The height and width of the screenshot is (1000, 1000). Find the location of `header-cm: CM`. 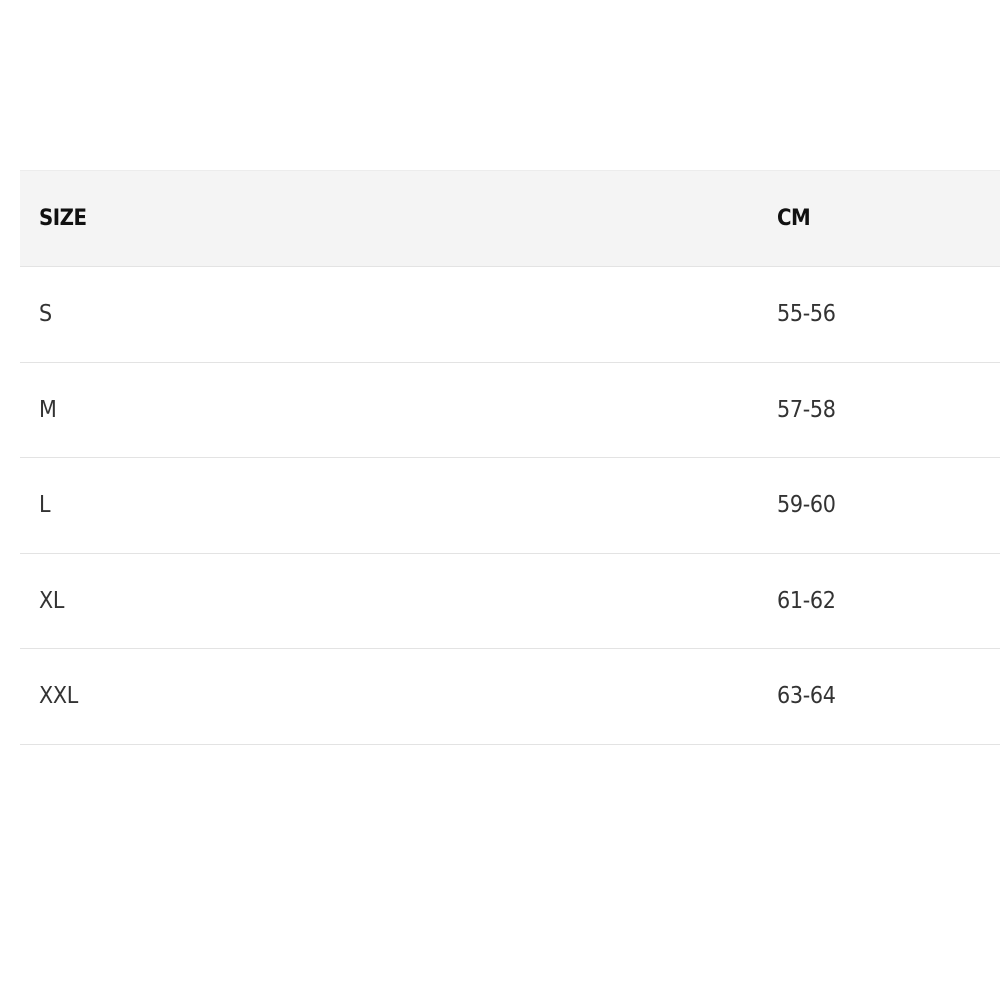

header-cm: CM is located at coordinates (794, 218).